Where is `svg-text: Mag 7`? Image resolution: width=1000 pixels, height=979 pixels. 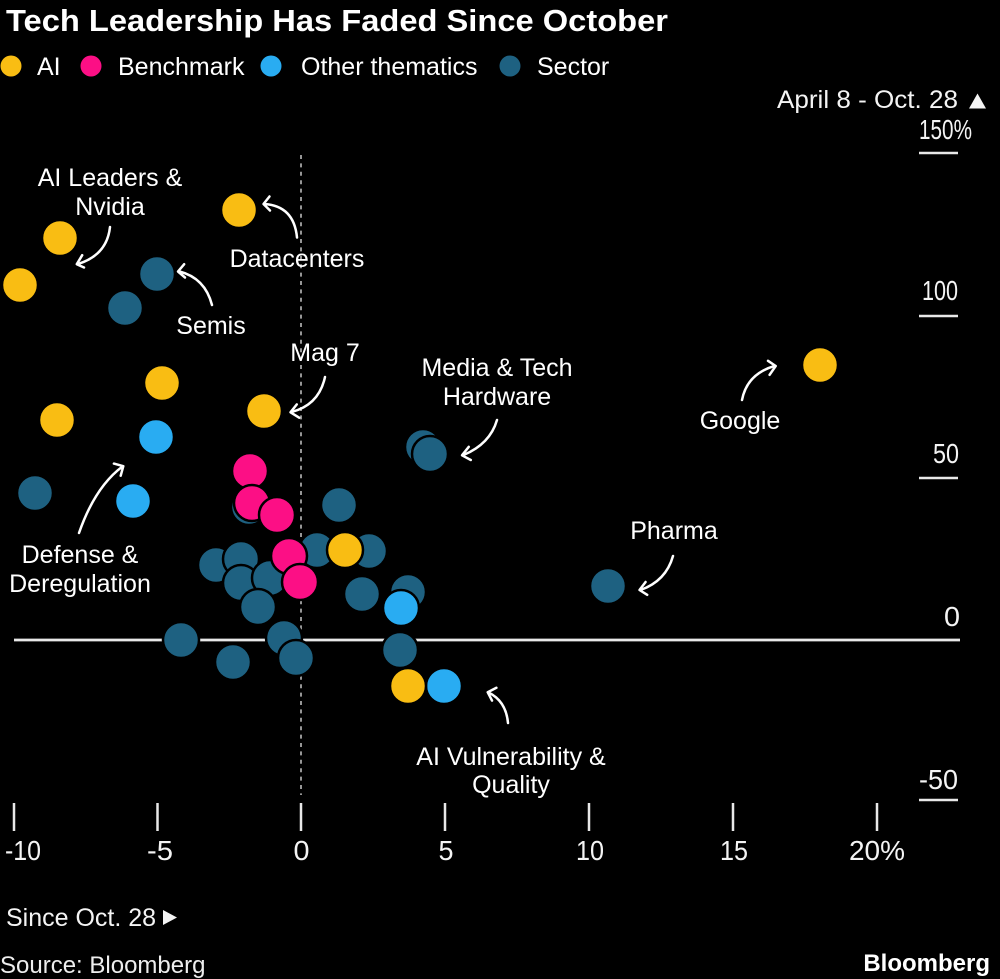 svg-text: Mag 7 is located at coordinates (324, 353).